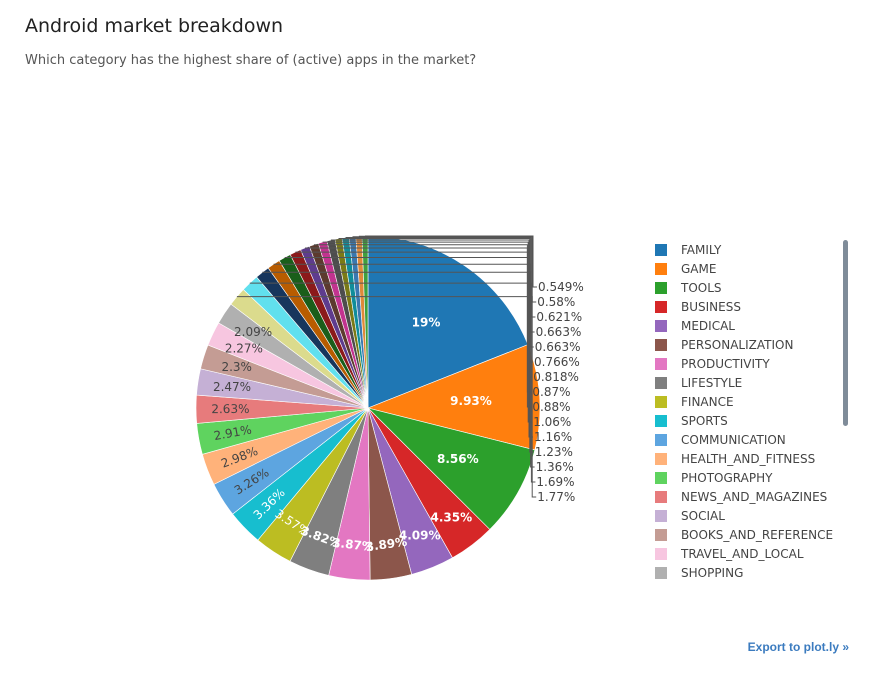 The image size is (883, 683). Describe the element at coordinates (555, 482) in the screenshot. I see `slice-label: 1.69%` at that location.